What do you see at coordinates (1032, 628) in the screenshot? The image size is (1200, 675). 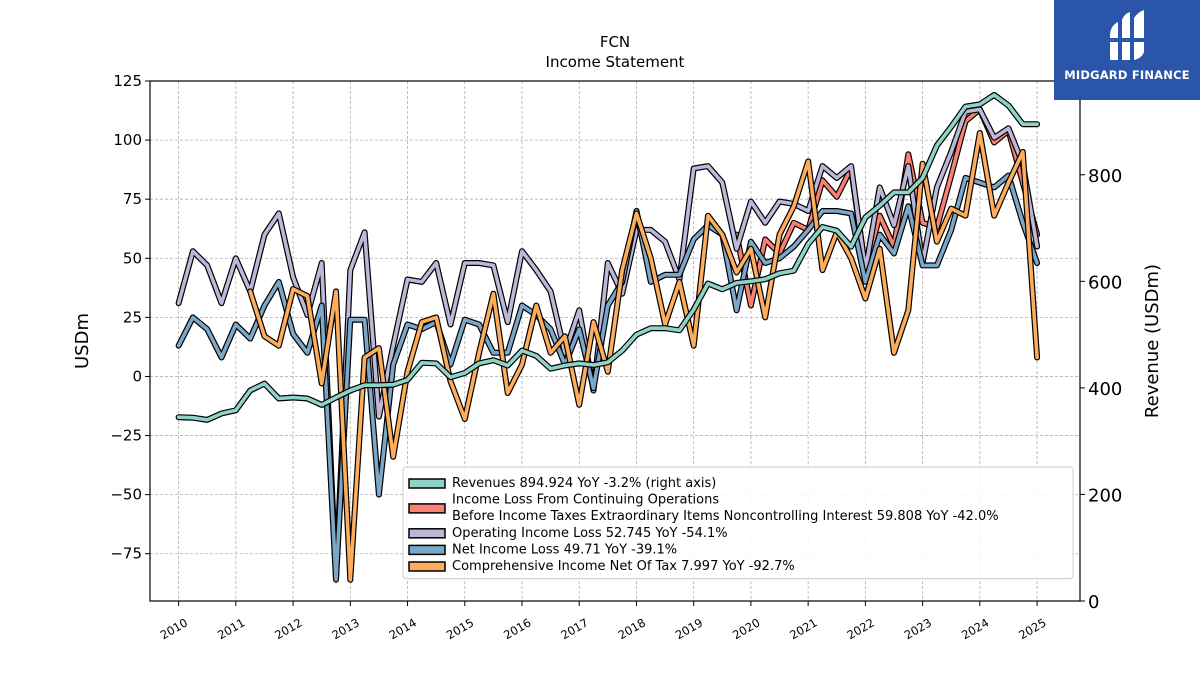 I see `x-tick-label: 2025` at bounding box center [1032, 628].